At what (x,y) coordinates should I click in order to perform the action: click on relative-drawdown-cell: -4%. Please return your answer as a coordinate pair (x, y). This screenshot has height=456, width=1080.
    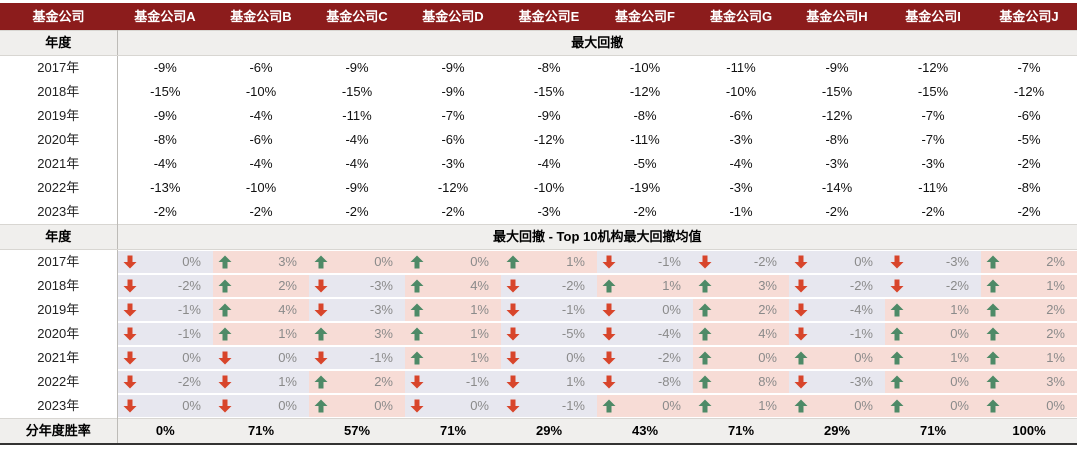
    Looking at the image, I should click on (837, 310).